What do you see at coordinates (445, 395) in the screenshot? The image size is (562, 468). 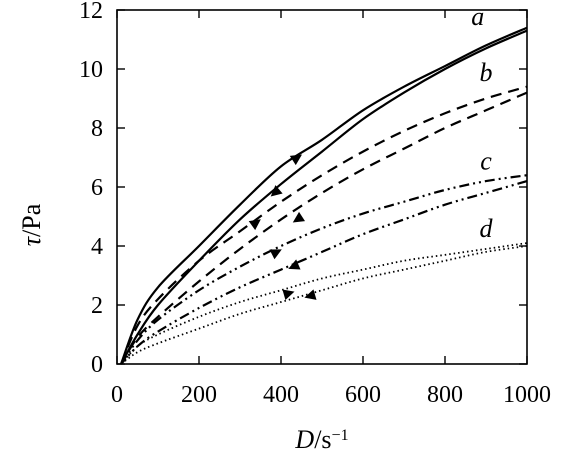 I see `x-tick-label: 800` at bounding box center [445, 395].